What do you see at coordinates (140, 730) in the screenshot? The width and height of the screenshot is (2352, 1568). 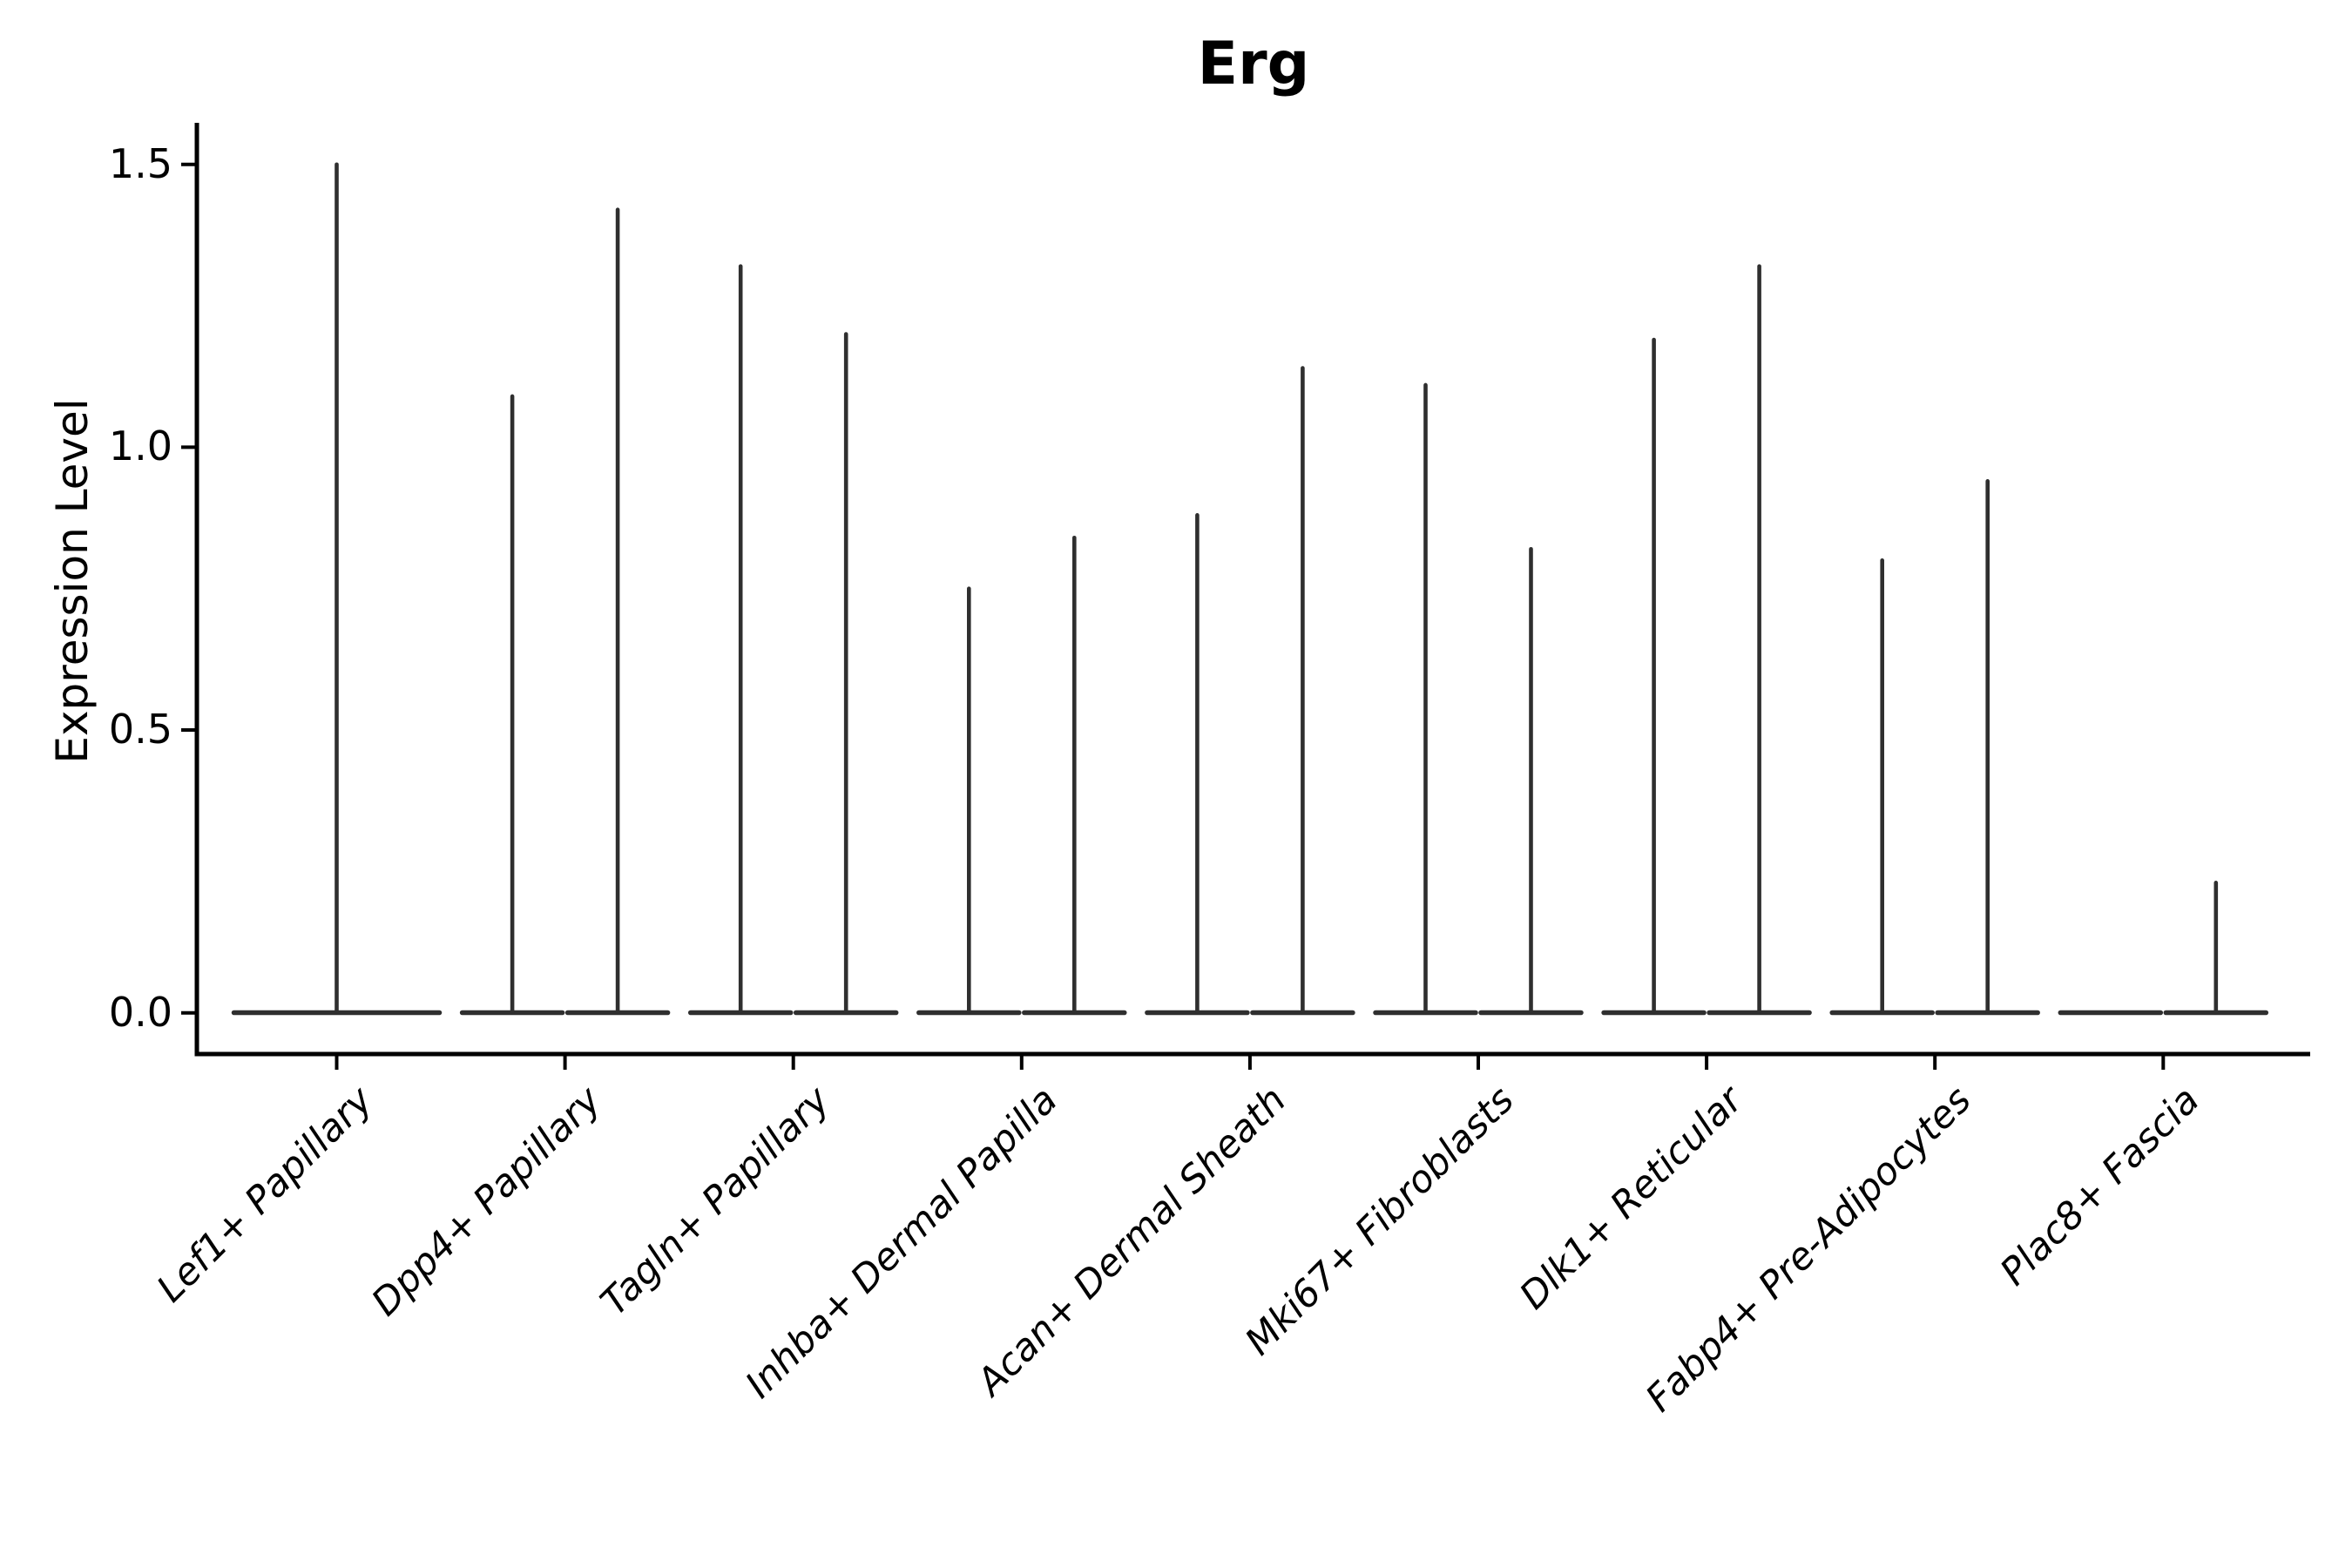 I see `y-tick-label-0.5: 0.5` at bounding box center [140, 730].